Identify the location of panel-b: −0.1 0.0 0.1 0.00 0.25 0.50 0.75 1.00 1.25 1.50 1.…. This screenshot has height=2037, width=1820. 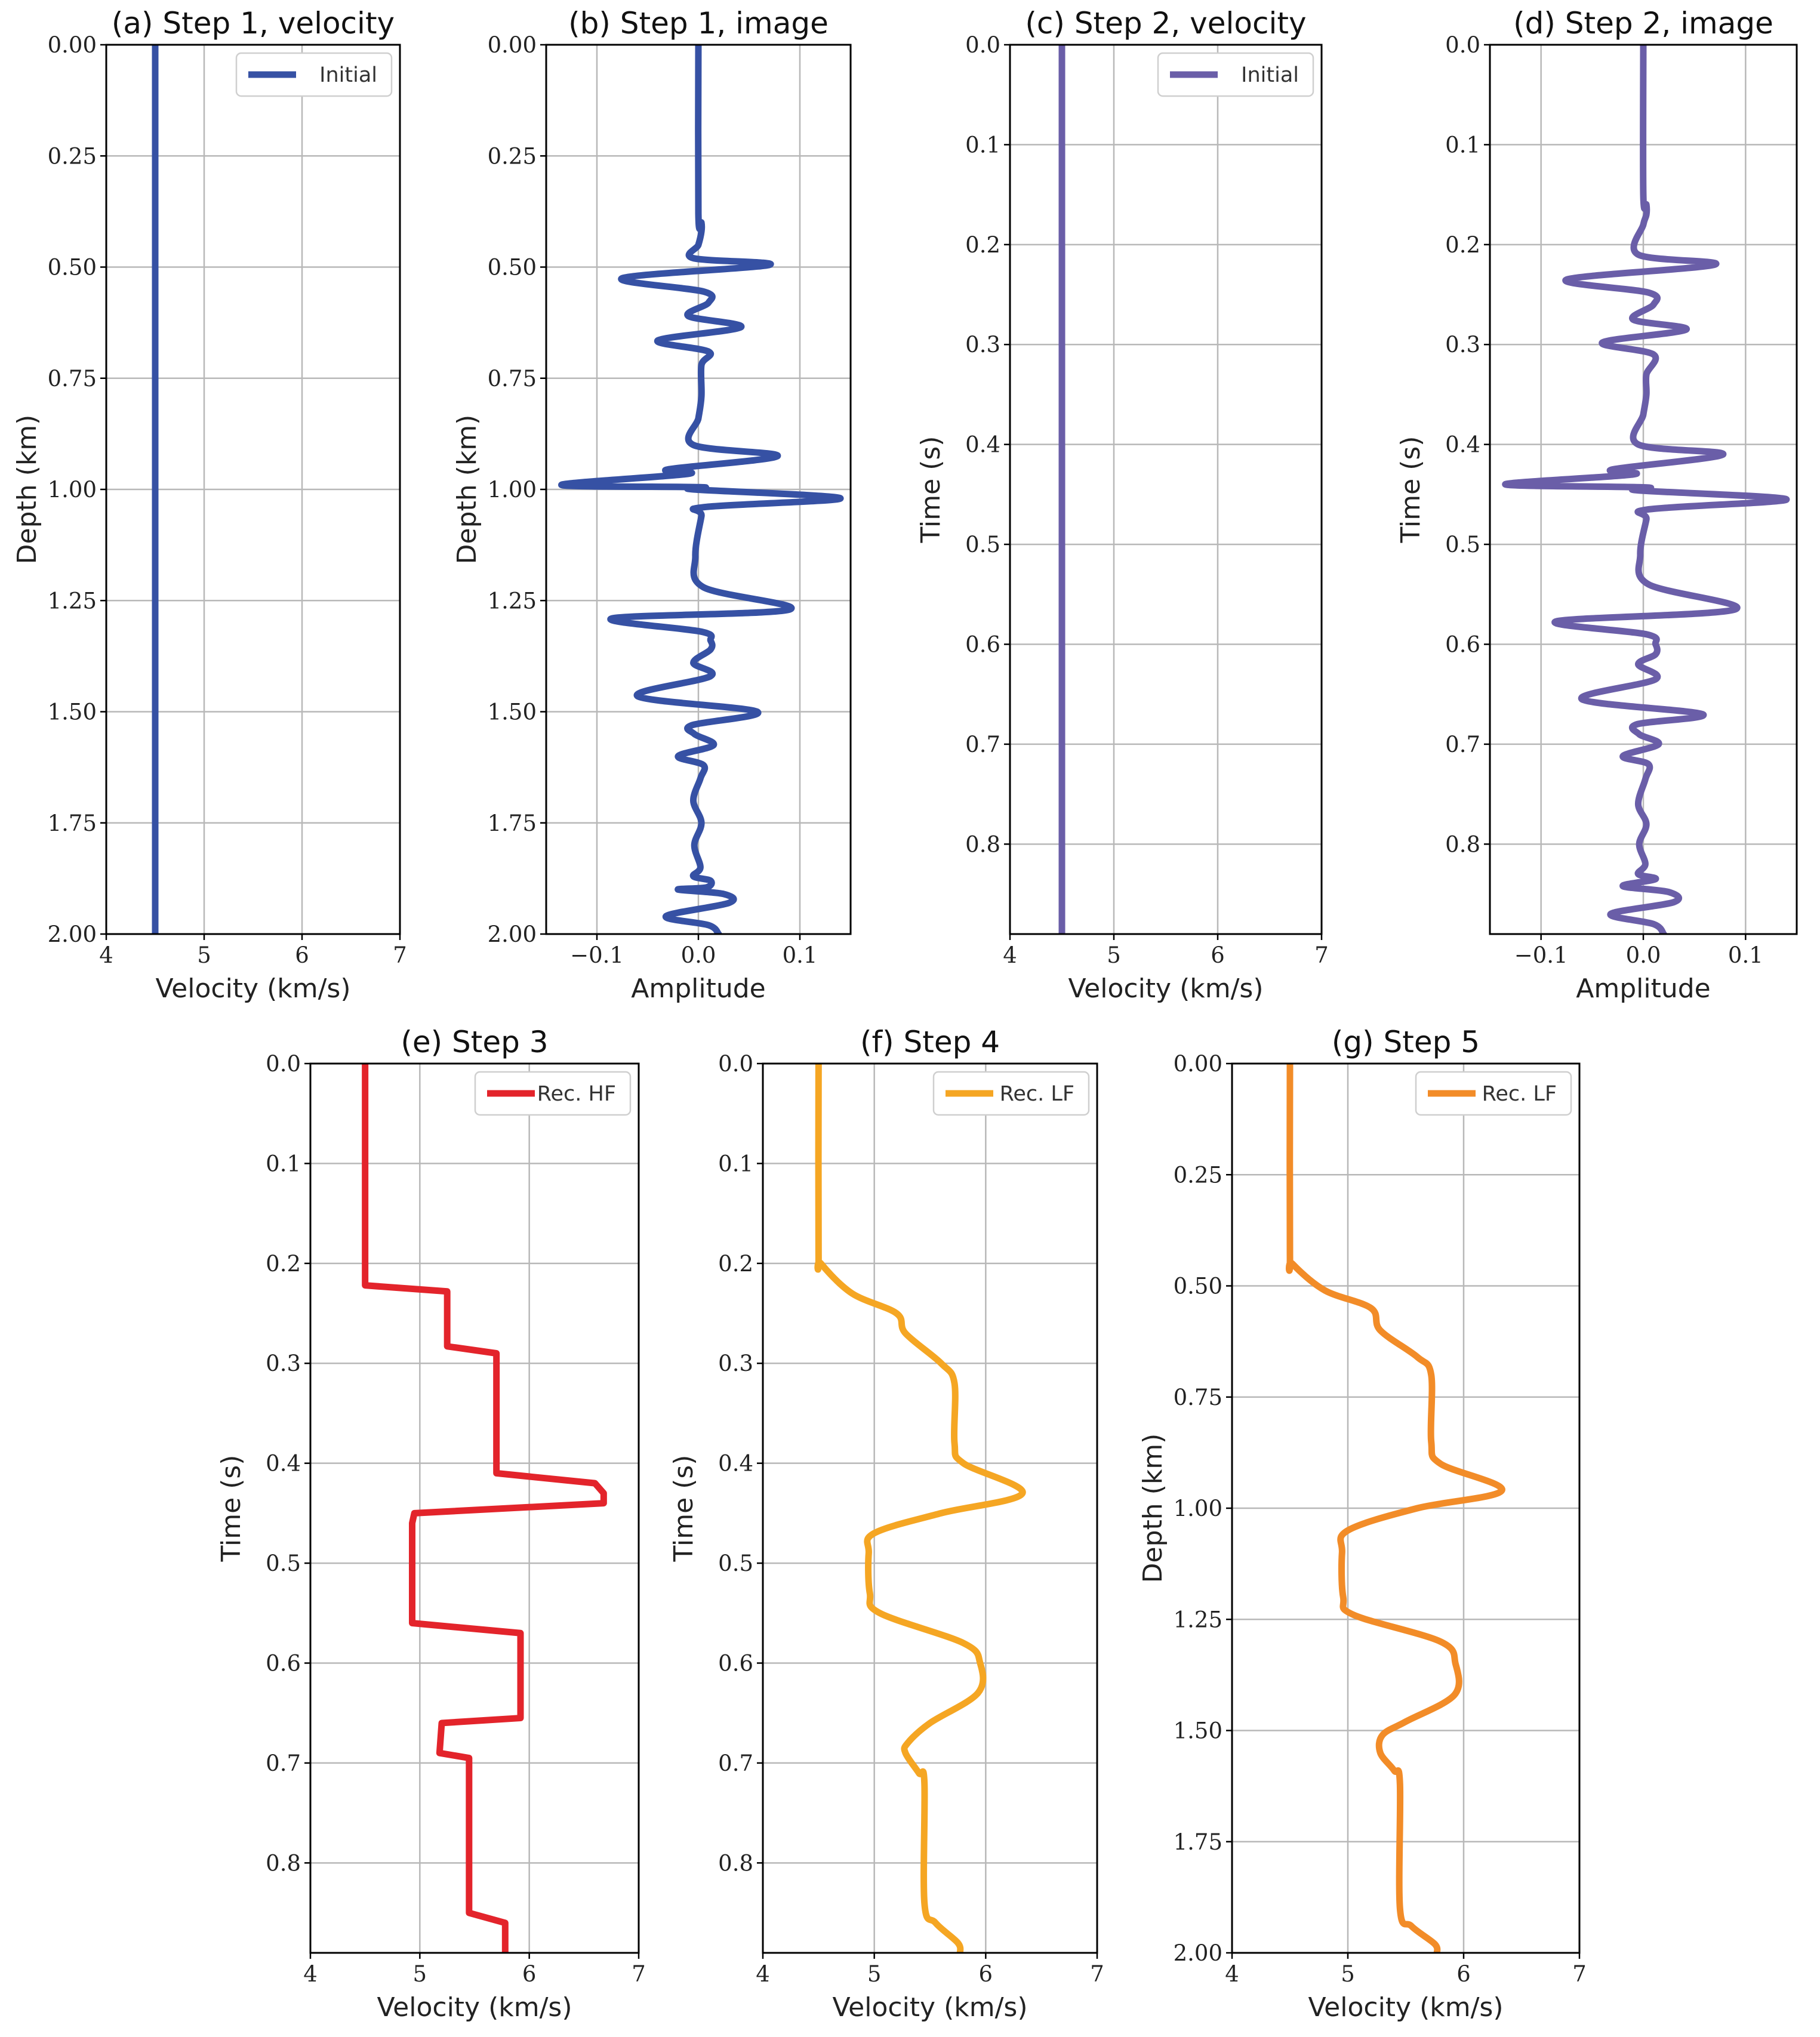
(652, 505).